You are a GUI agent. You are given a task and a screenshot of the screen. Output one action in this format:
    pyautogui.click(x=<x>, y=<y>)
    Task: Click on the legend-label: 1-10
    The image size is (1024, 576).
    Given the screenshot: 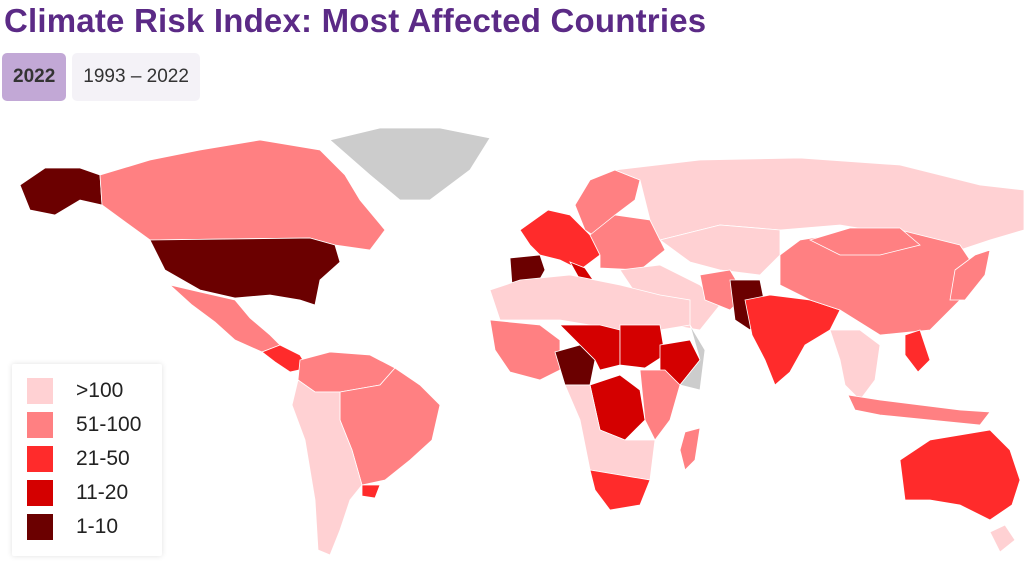 What is the action you would take?
    pyautogui.click(x=97, y=526)
    